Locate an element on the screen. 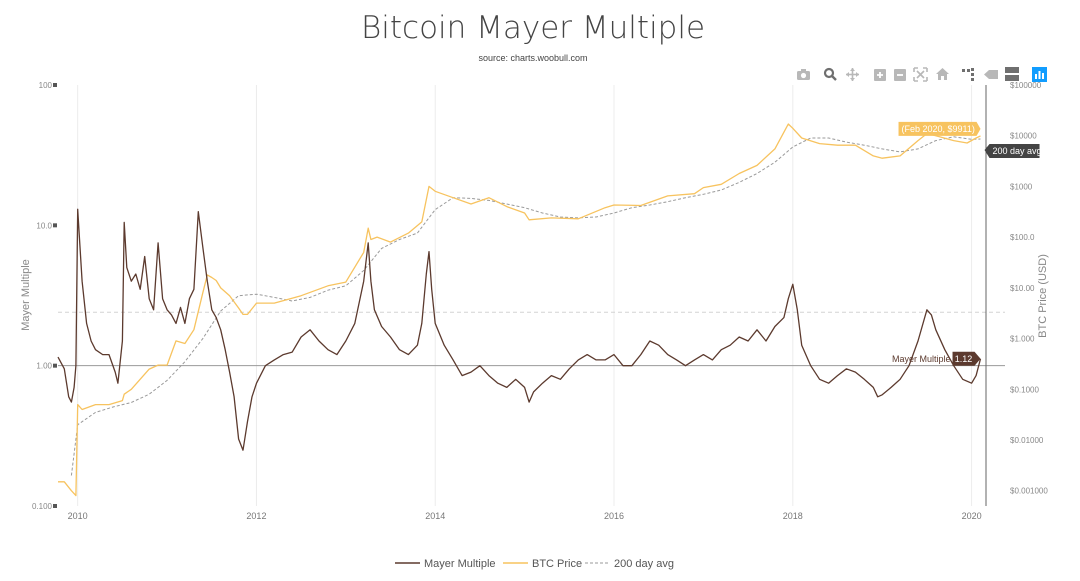 This screenshot has width=1080, height=581. camera-icon is located at coordinates (803, 74).